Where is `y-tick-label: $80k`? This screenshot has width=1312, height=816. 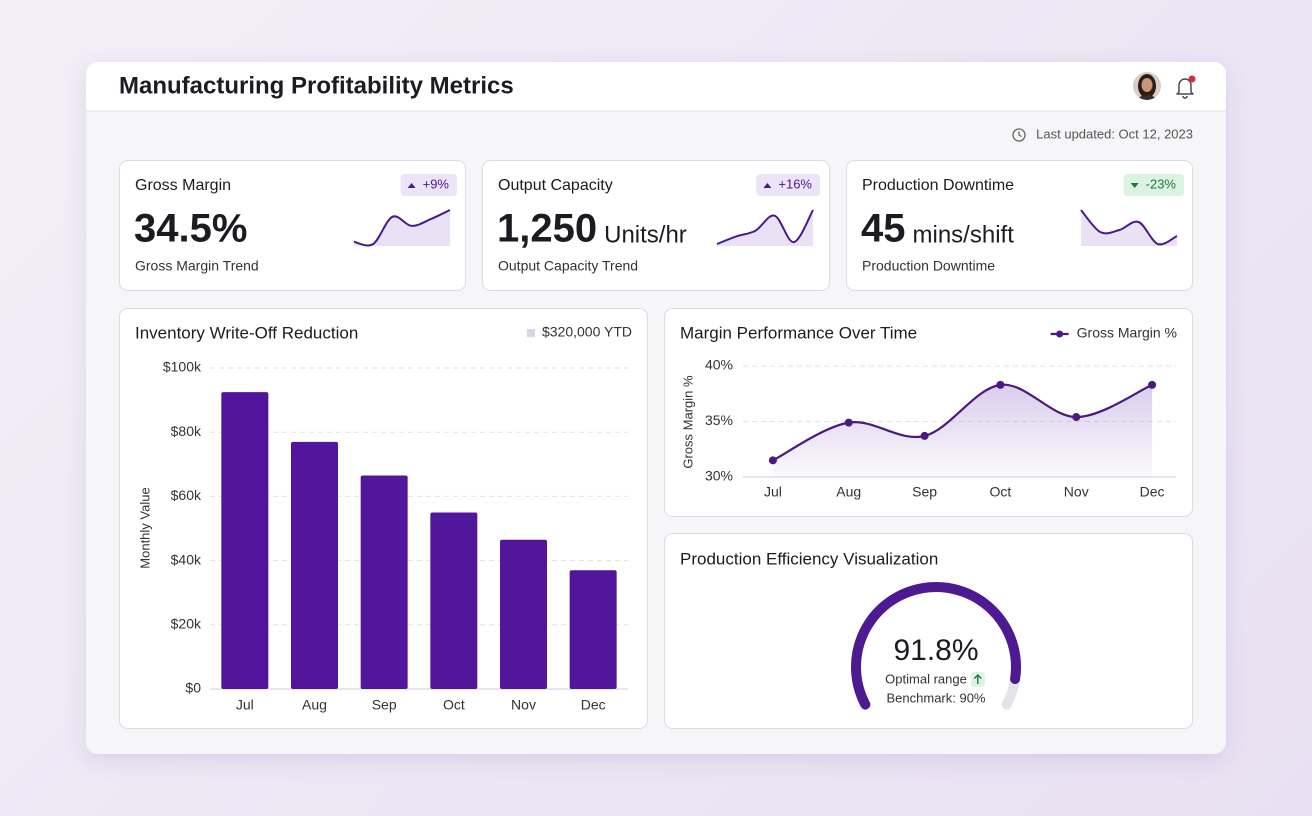 y-tick-label: $80k is located at coordinates (186, 431).